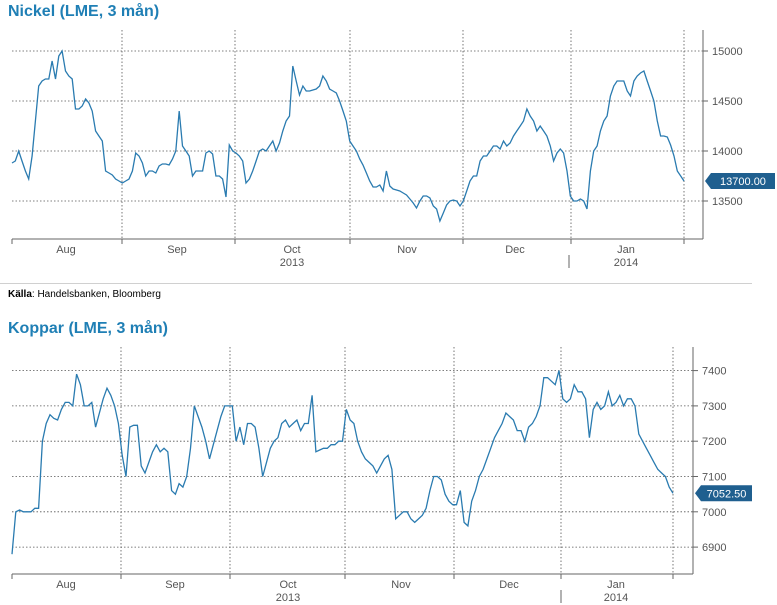 The image size is (777, 605). I want to click on nickel-y-tick-label-3: 15000, so click(727, 52).